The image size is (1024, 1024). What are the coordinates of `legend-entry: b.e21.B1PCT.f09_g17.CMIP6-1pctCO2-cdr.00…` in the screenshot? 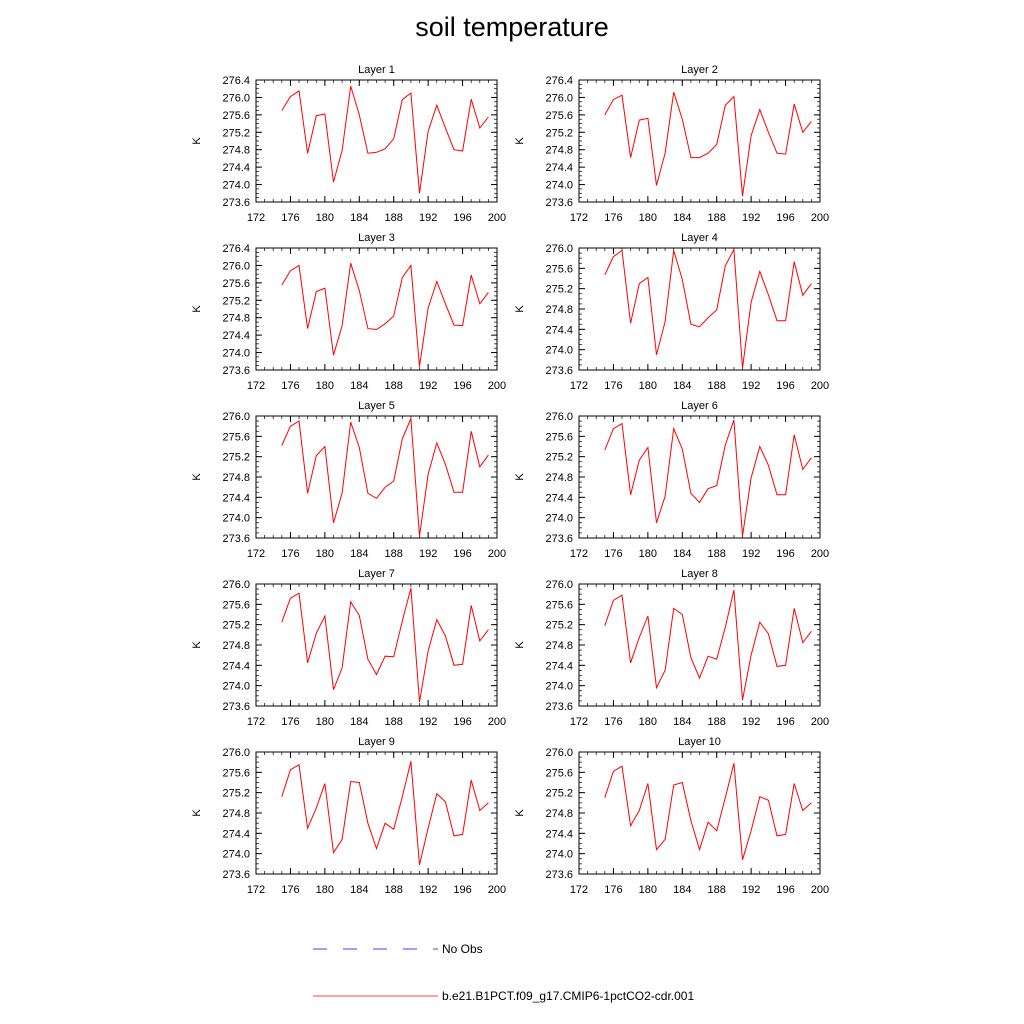 It's located at (503, 996).